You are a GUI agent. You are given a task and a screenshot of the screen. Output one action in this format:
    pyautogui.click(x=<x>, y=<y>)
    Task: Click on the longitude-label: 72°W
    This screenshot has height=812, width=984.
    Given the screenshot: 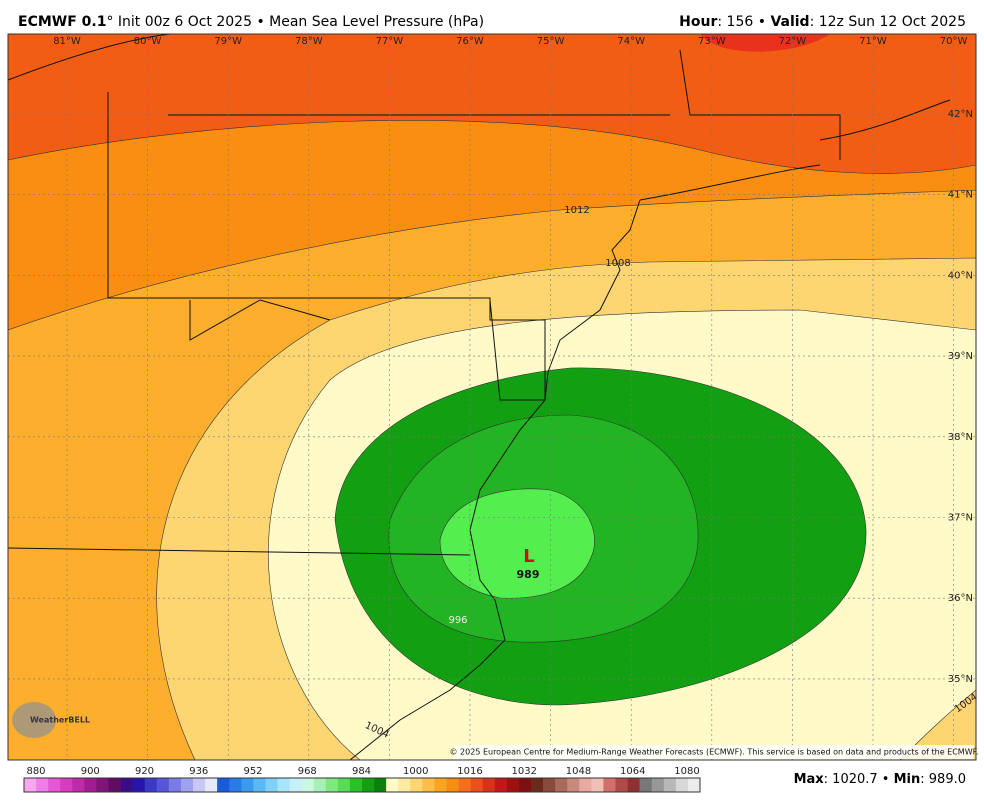 What is the action you would take?
    pyautogui.click(x=793, y=41)
    